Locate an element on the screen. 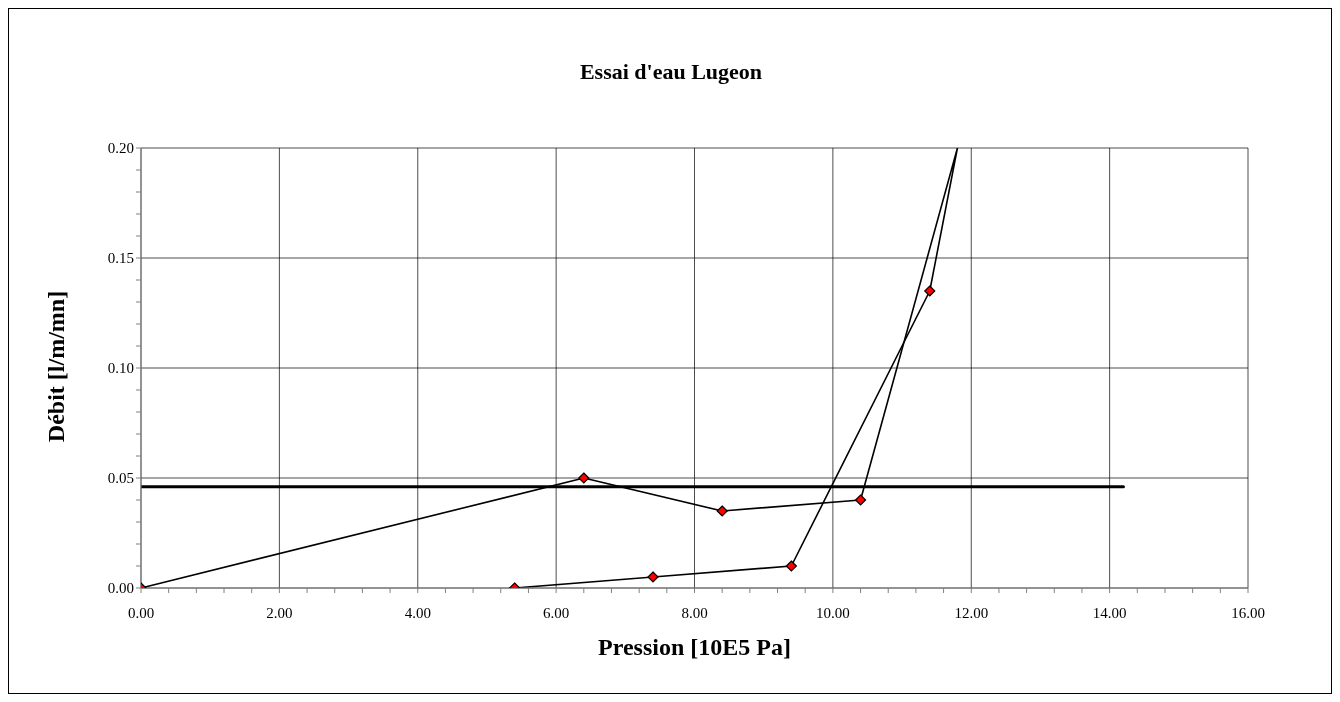 This screenshot has width=1340, height=702. x-tick-label: 10.00 is located at coordinates (833, 612).